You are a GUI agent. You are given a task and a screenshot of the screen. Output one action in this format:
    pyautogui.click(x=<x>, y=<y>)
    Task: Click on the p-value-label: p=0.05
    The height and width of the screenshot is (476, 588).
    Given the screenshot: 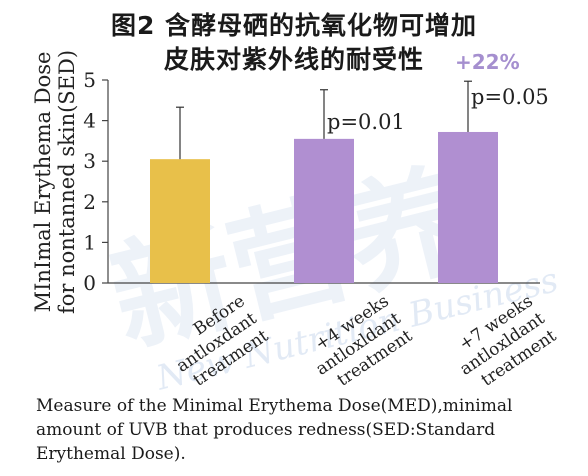 What is the action you would take?
    pyautogui.click(x=510, y=97)
    